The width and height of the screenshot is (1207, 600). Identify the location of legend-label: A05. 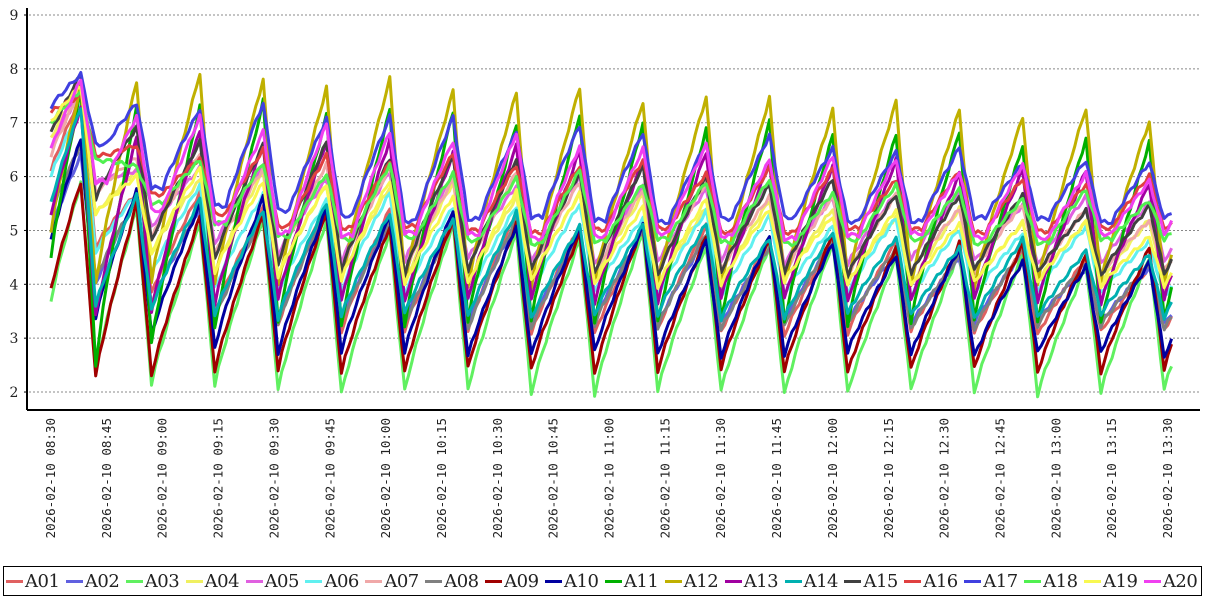
(282, 581).